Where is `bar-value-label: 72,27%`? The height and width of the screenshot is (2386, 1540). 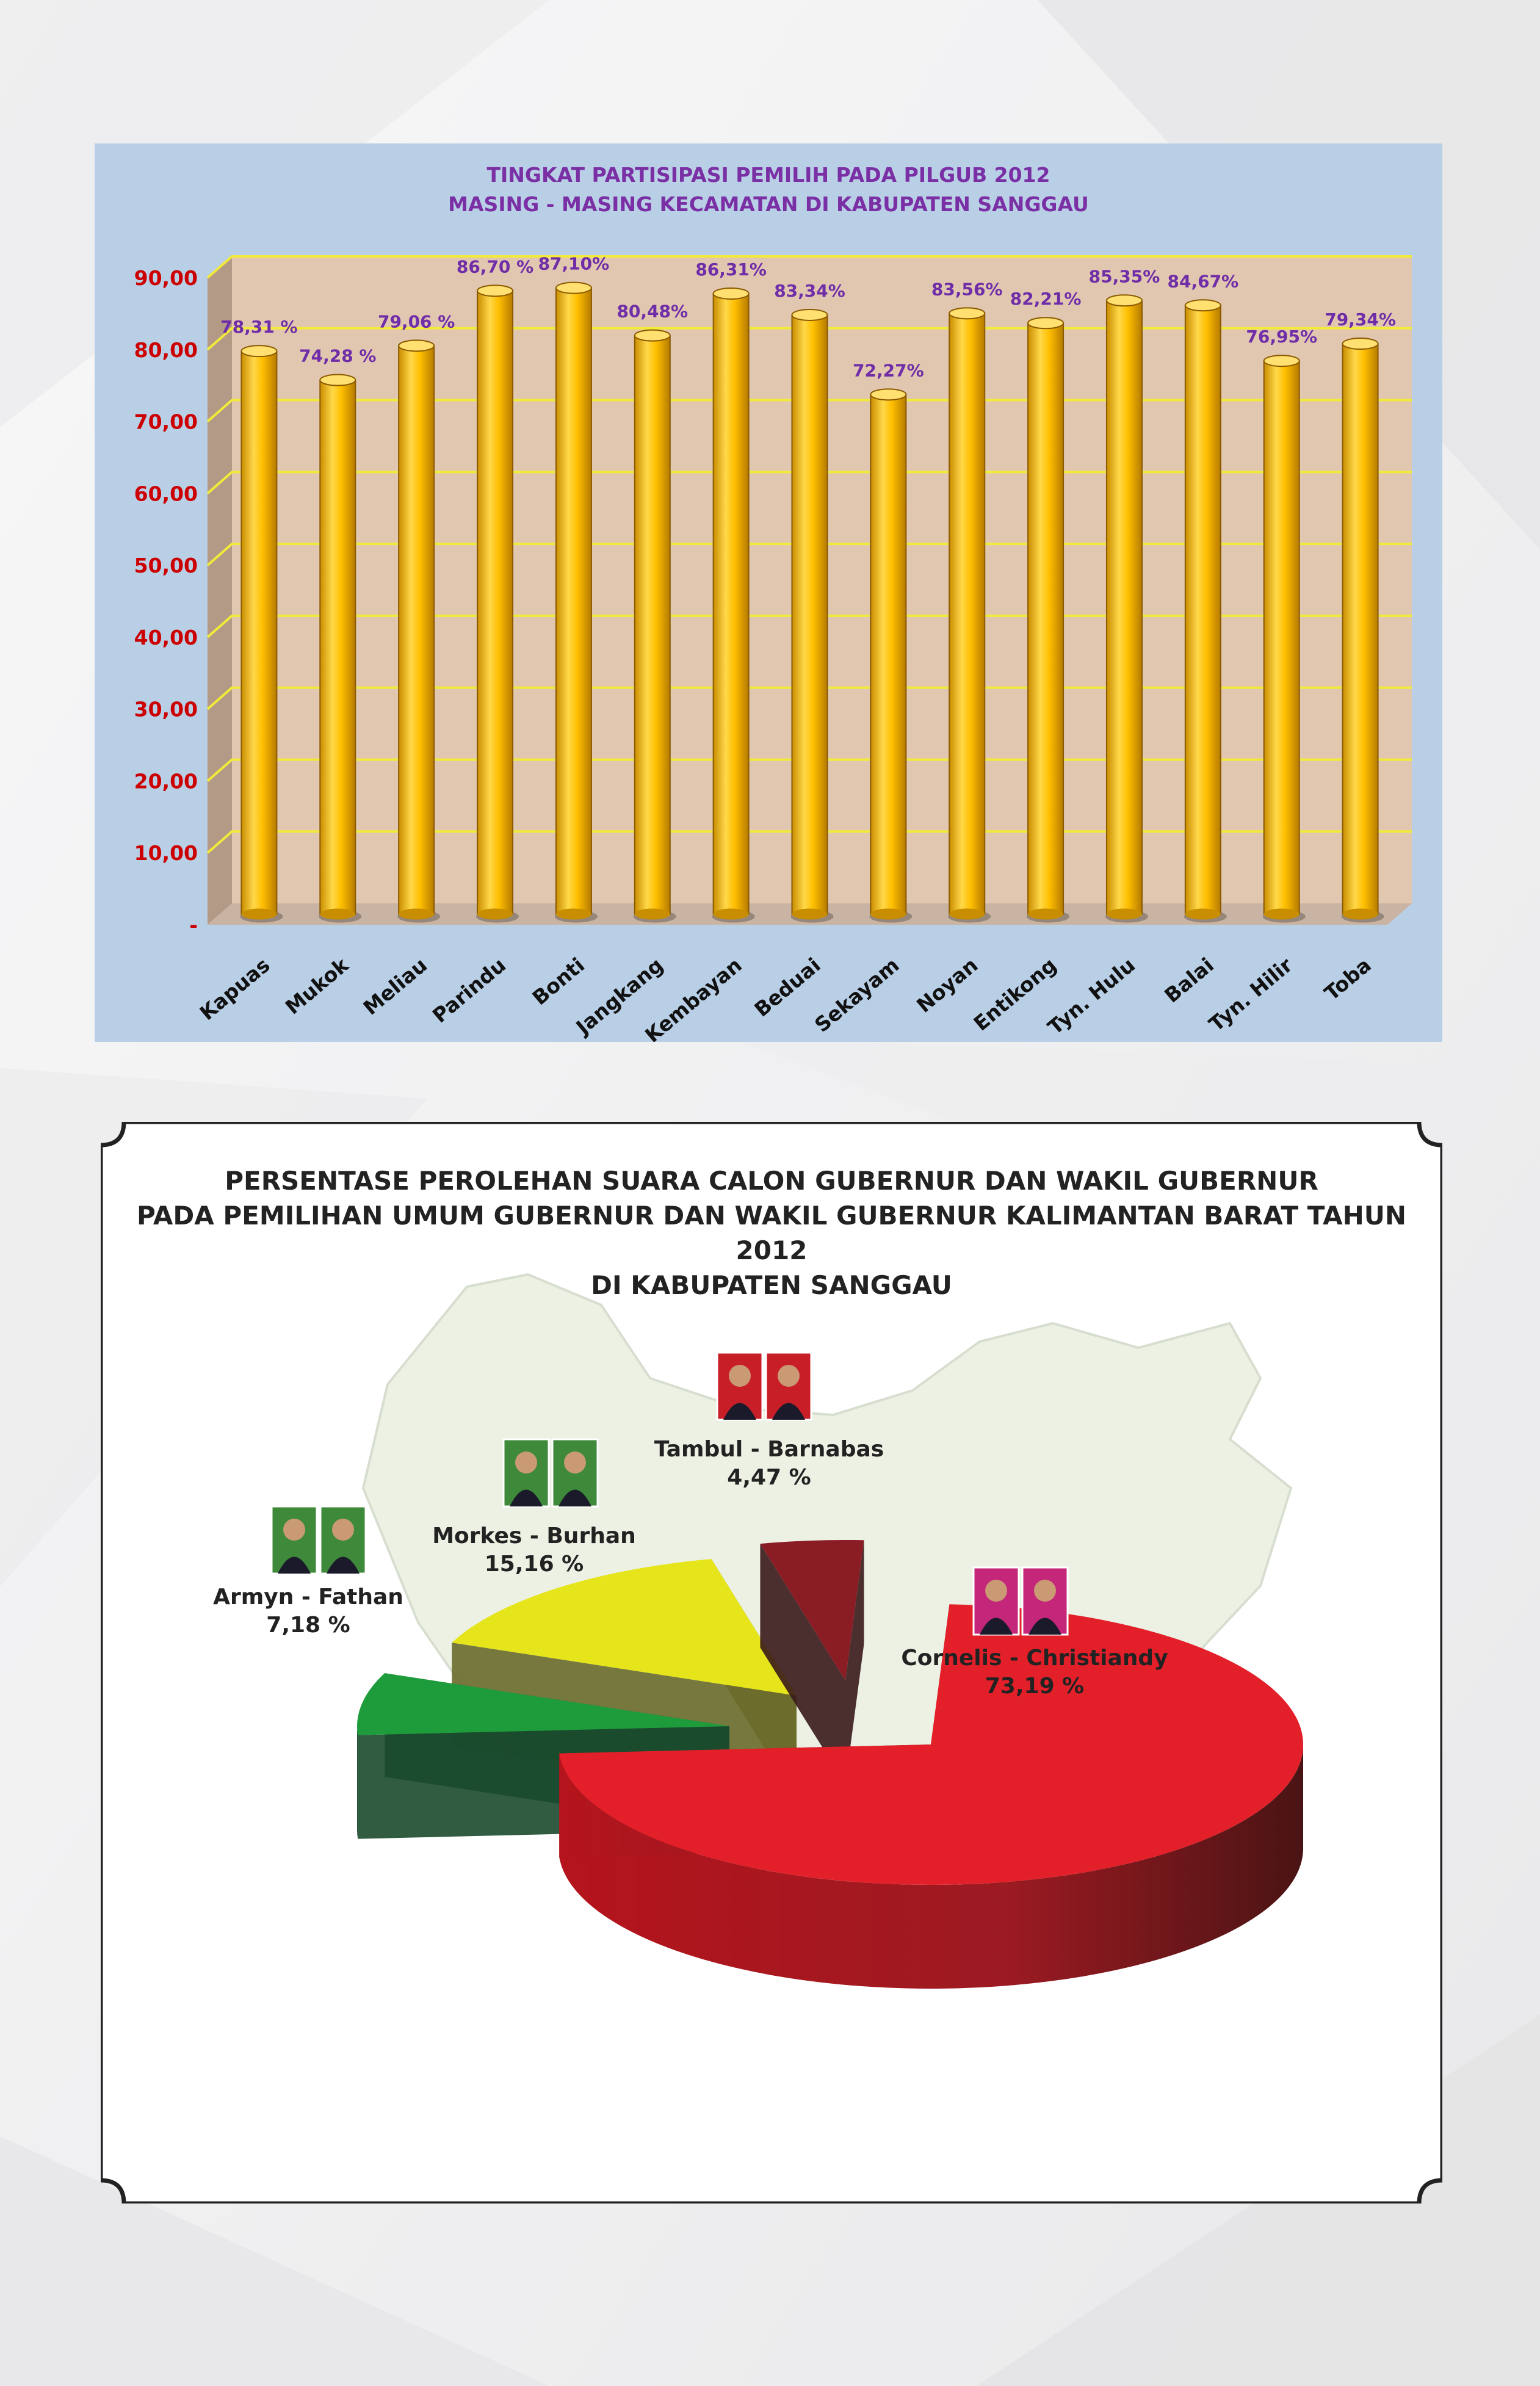 bar-value-label: 72,27% is located at coordinates (888, 370).